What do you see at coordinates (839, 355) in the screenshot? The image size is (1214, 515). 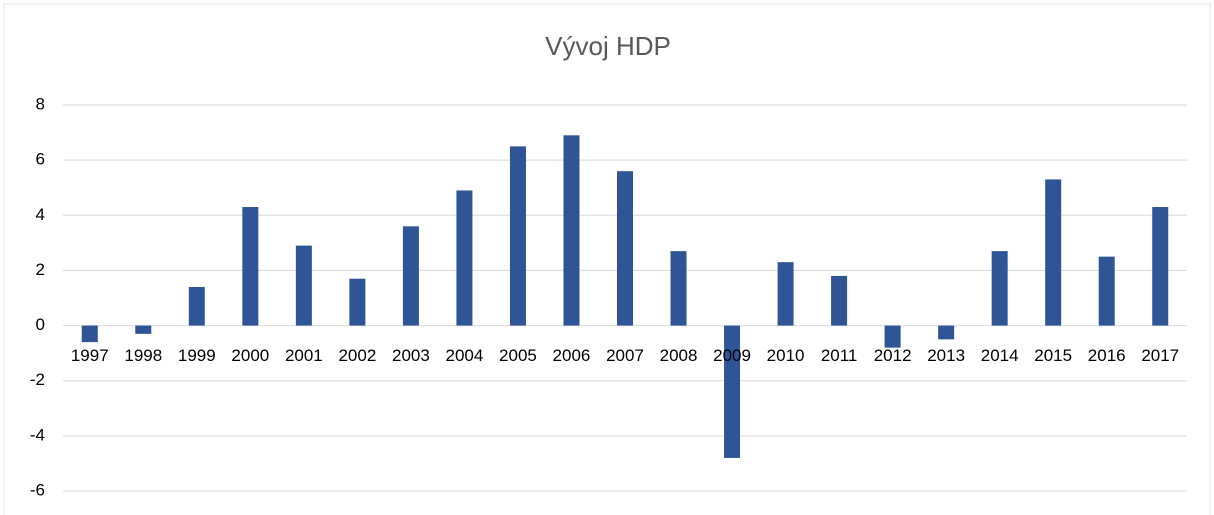 I see `x-tick-label: 2011` at bounding box center [839, 355].